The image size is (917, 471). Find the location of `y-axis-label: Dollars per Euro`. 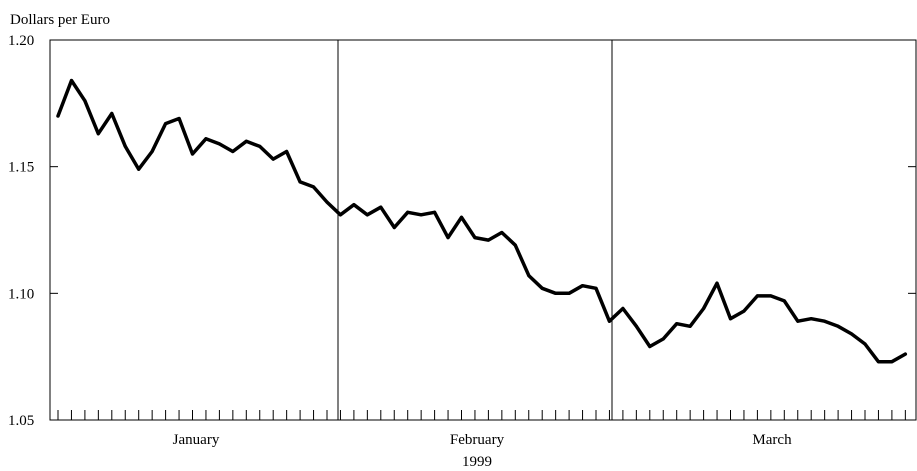

y-axis-label: Dollars per Euro is located at coordinates (60, 20).